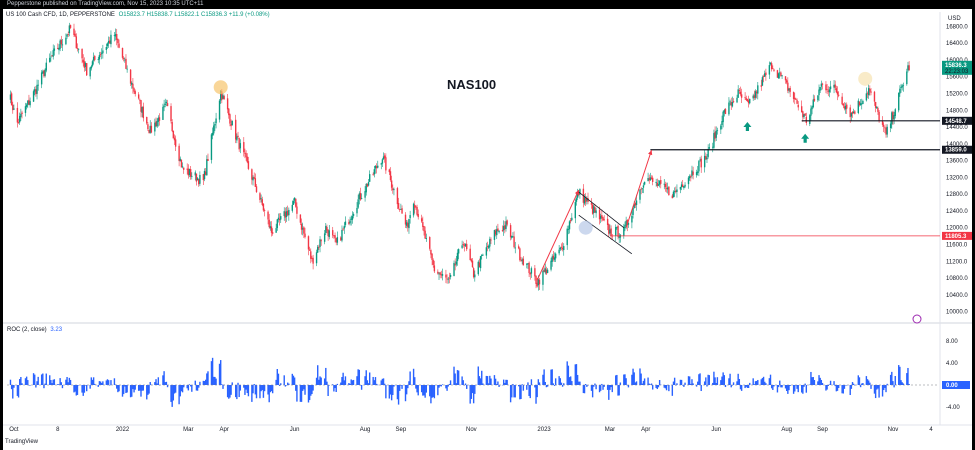  What do you see at coordinates (957, 229) in the screenshot?
I see `price-tick-label: 12000.0` at bounding box center [957, 229].